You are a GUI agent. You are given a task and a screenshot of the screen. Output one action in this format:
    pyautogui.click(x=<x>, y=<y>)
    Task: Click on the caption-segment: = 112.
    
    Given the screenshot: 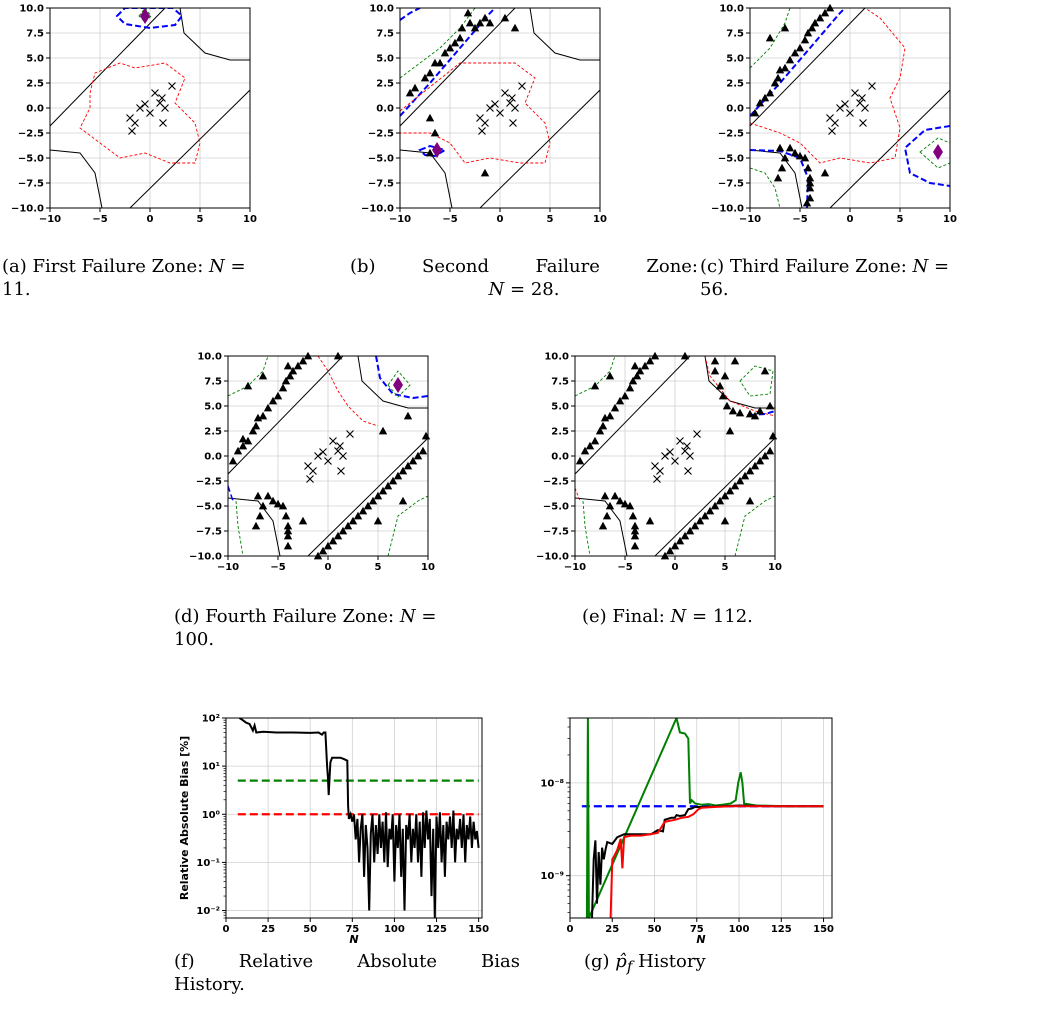 What is the action you would take?
    pyautogui.click(x=719, y=616)
    